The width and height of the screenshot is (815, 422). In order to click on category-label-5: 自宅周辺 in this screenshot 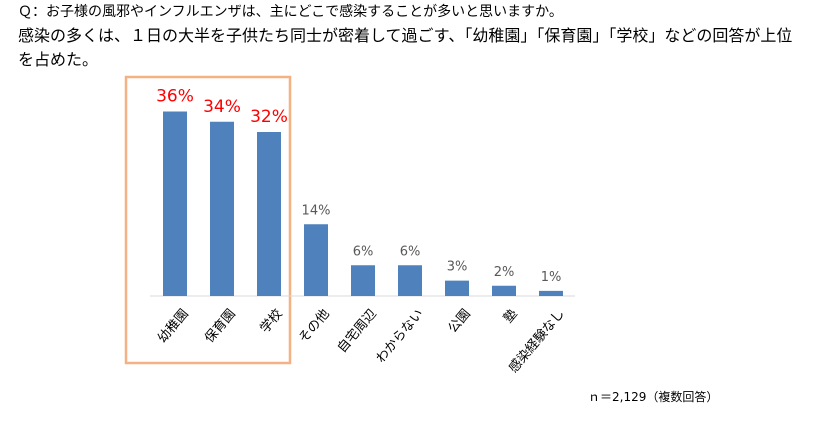, I will do `click(357, 331)`.